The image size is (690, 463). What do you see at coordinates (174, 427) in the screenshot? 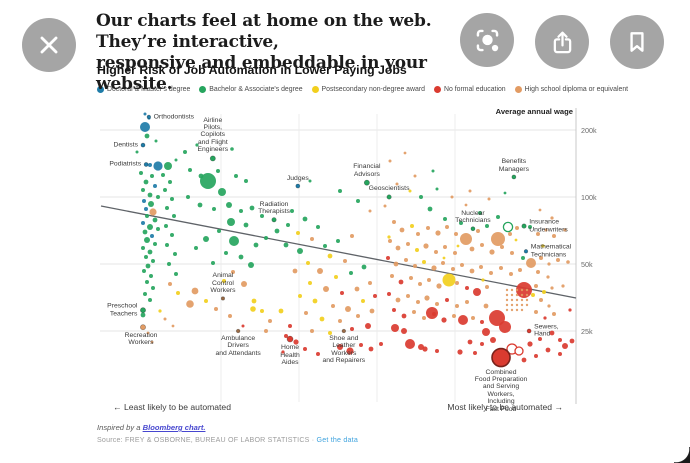
I see `bloomberg-link: Bloomberg chart.` at bounding box center [174, 427].